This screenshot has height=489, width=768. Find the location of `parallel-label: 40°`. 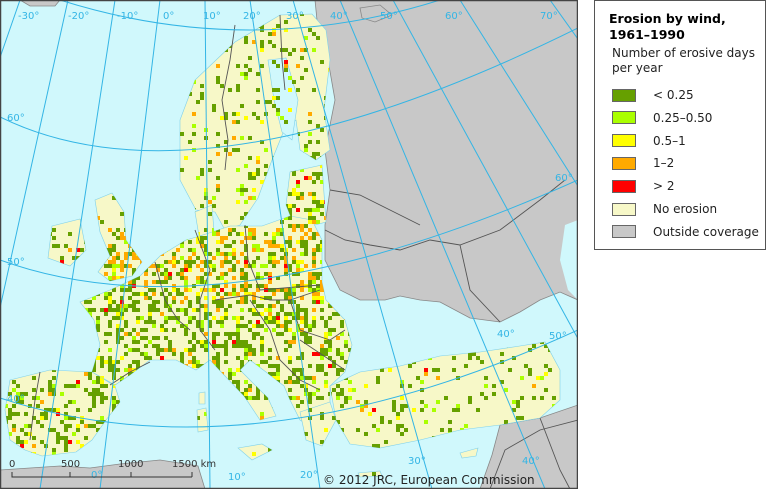

parallel-label: 40° is located at coordinates (16, 399).